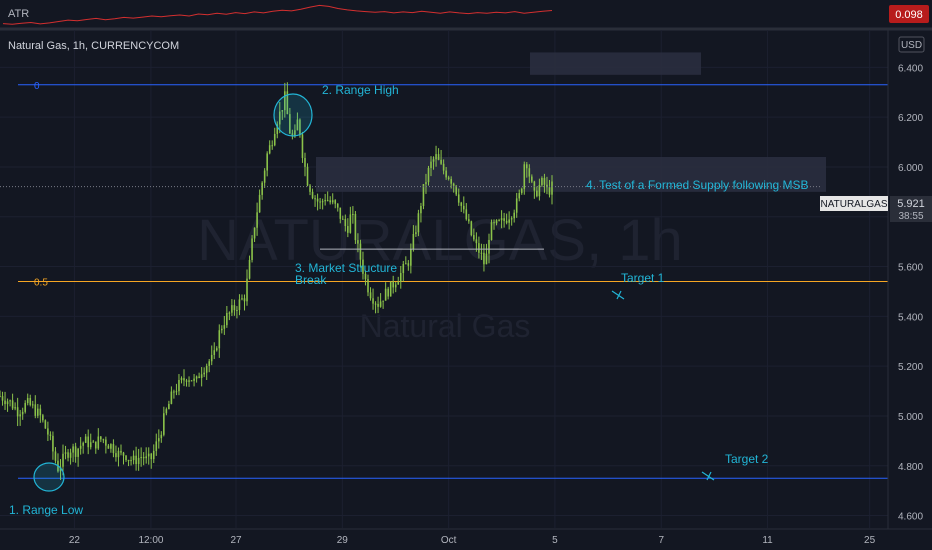 The image size is (932, 550). I want to click on fib-level-label: 0.5, so click(41, 282).